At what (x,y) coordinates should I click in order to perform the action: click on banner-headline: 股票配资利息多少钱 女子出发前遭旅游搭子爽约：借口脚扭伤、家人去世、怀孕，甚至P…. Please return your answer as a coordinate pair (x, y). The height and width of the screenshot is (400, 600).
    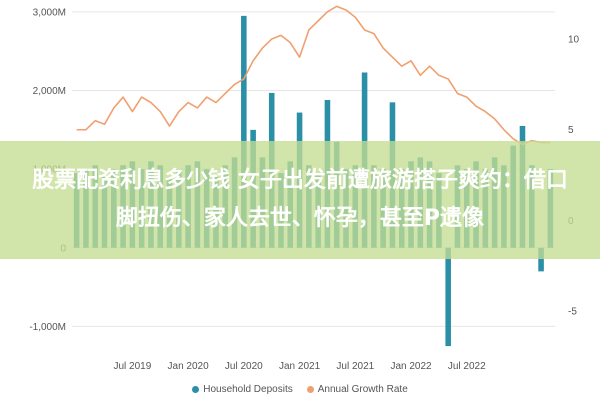
    Looking at the image, I should click on (300, 199).